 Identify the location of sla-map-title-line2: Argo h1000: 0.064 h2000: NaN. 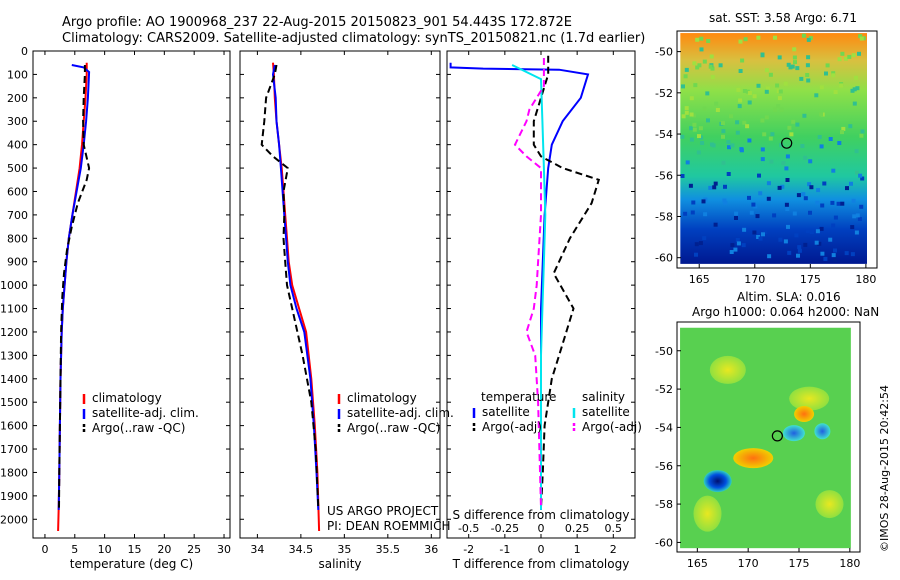
(785, 312).